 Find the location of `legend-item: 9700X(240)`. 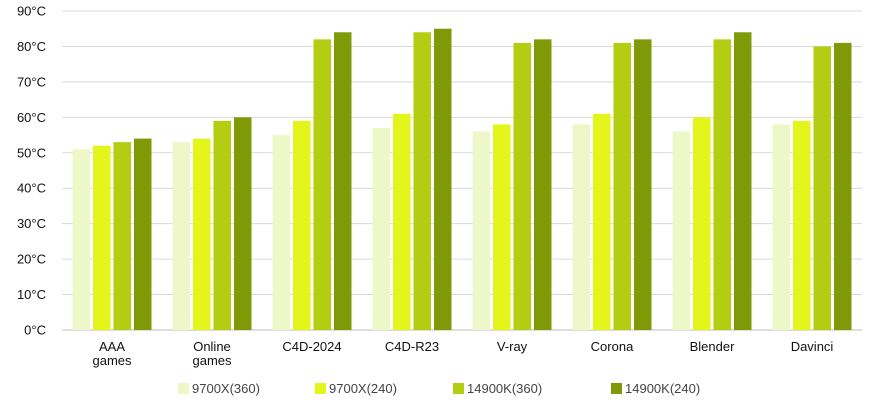

legend-item: 9700X(240) is located at coordinates (356, 388).